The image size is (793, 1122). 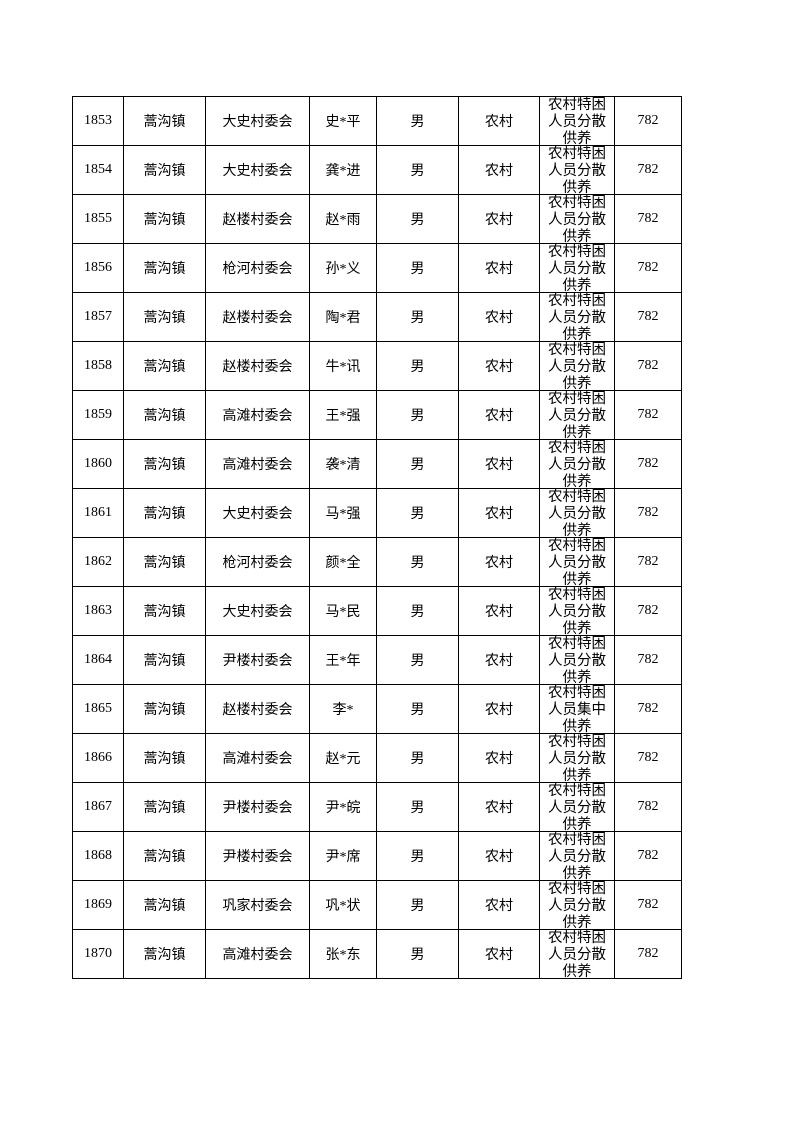 What do you see at coordinates (343, 121) in the screenshot?
I see `cell-name: 史*平` at bounding box center [343, 121].